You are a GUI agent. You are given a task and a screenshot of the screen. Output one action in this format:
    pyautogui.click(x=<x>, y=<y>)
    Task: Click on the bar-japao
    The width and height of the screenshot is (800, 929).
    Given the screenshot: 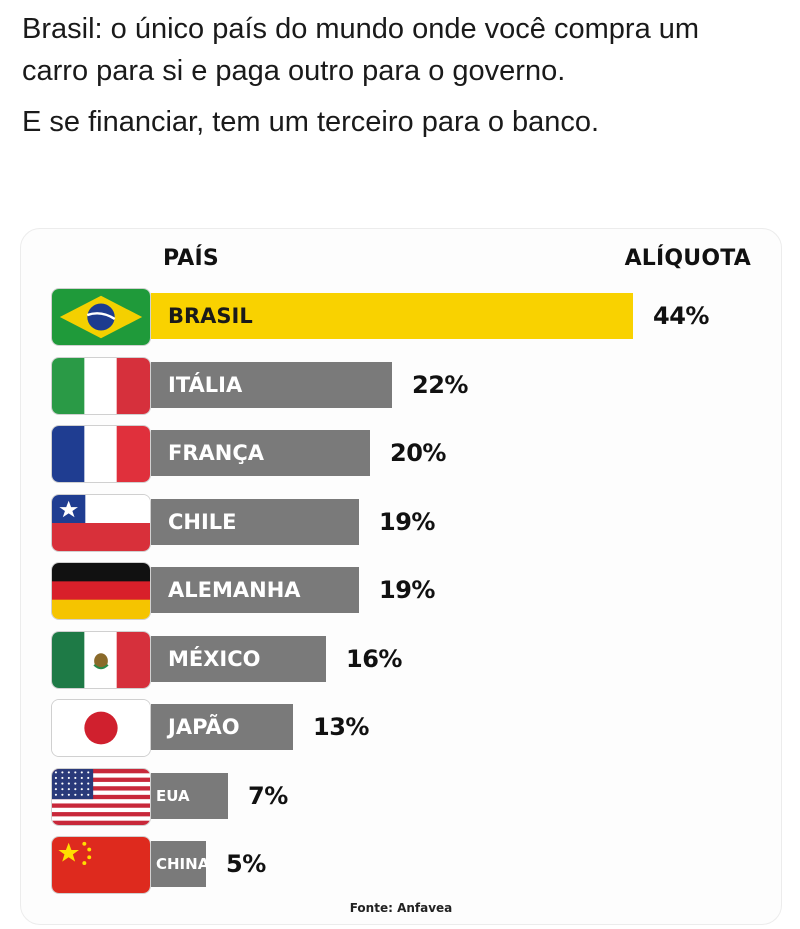 What is the action you would take?
    pyautogui.click(x=222, y=727)
    